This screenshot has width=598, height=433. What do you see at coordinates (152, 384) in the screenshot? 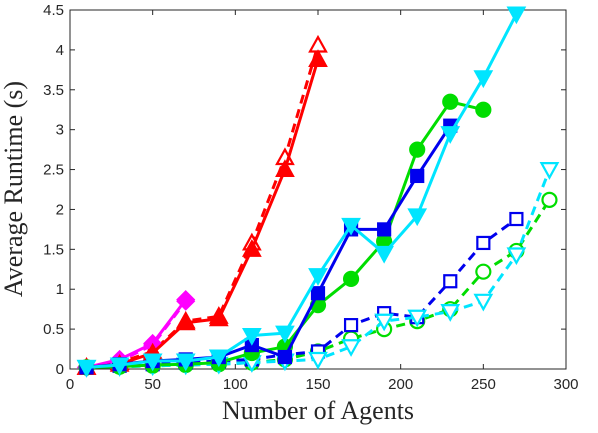
I see `x-tick-label: 50` at bounding box center [152, 384].